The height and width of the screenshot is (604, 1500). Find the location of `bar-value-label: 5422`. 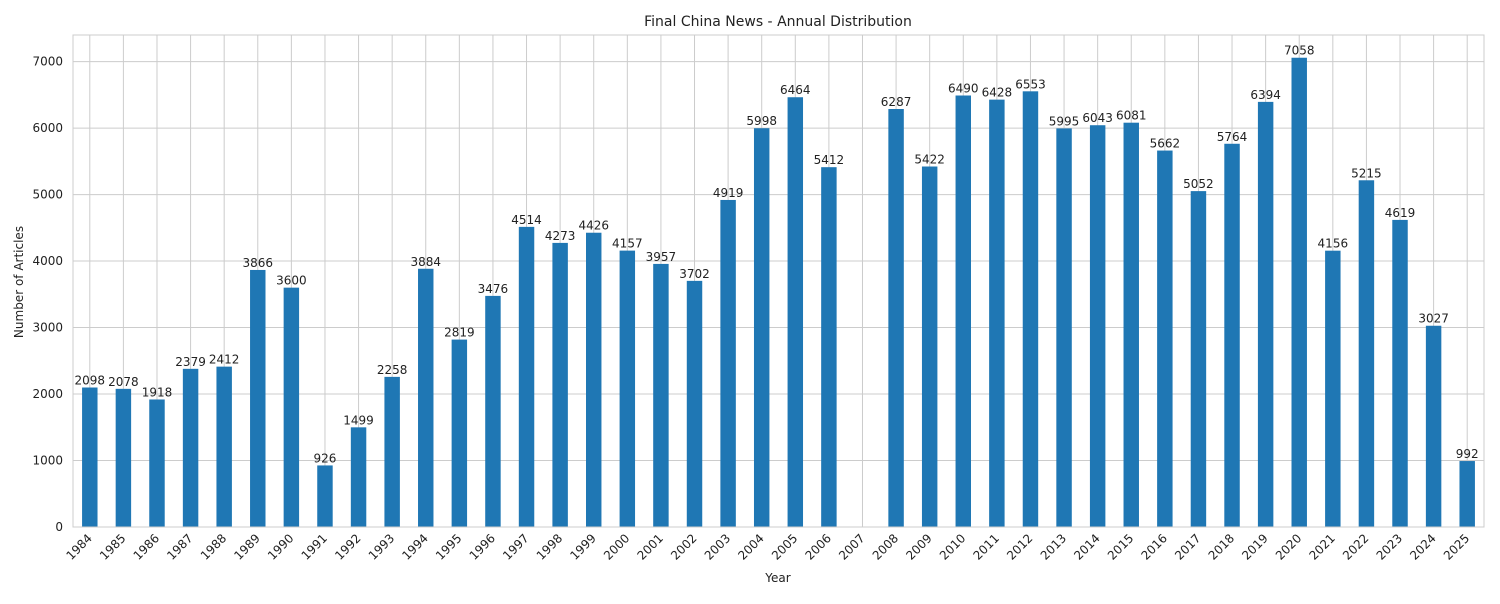

bar-value-label: 5422 is located at coordinates (929, 160).